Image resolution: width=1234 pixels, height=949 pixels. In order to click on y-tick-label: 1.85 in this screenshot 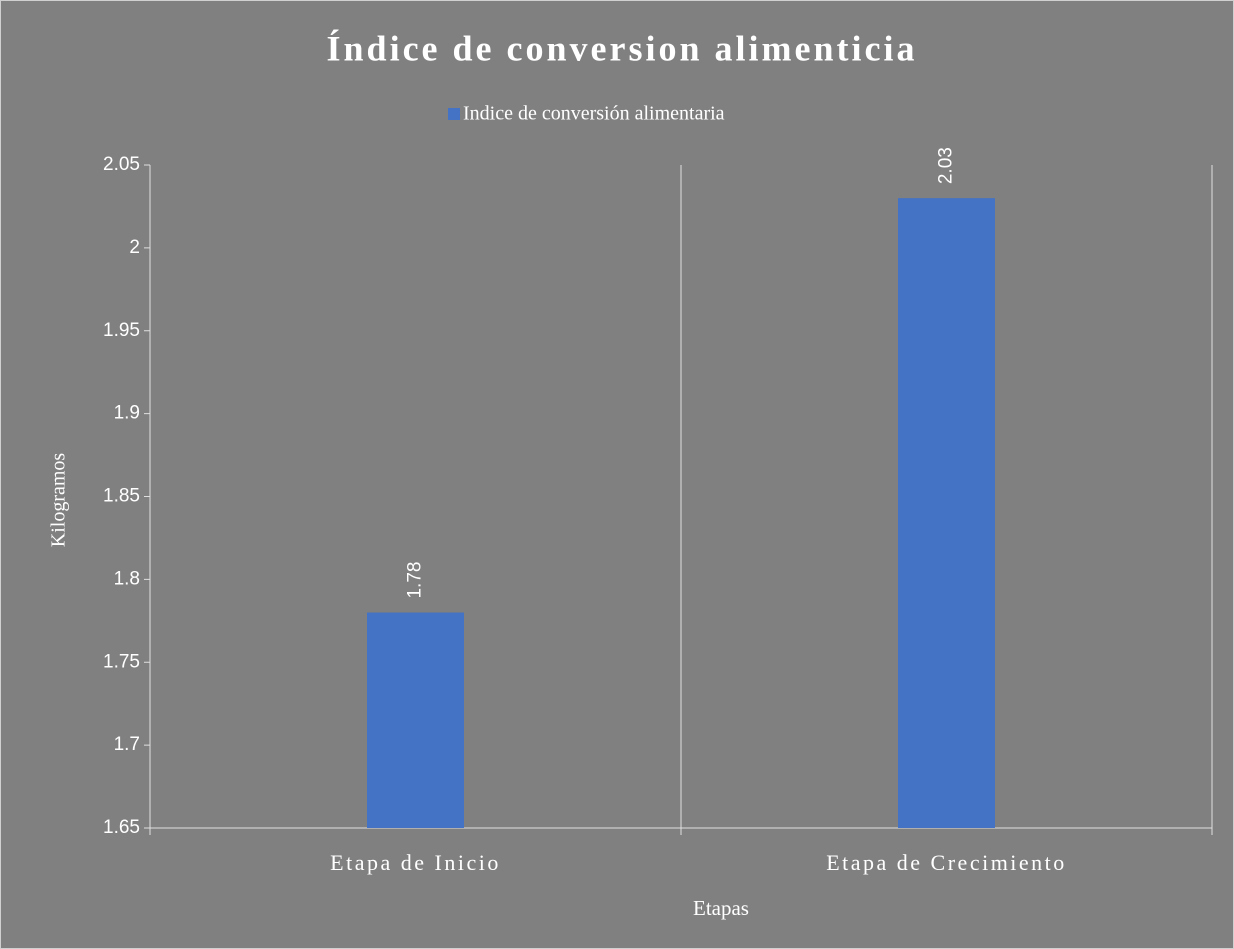, I will do `click(121, 496)`.